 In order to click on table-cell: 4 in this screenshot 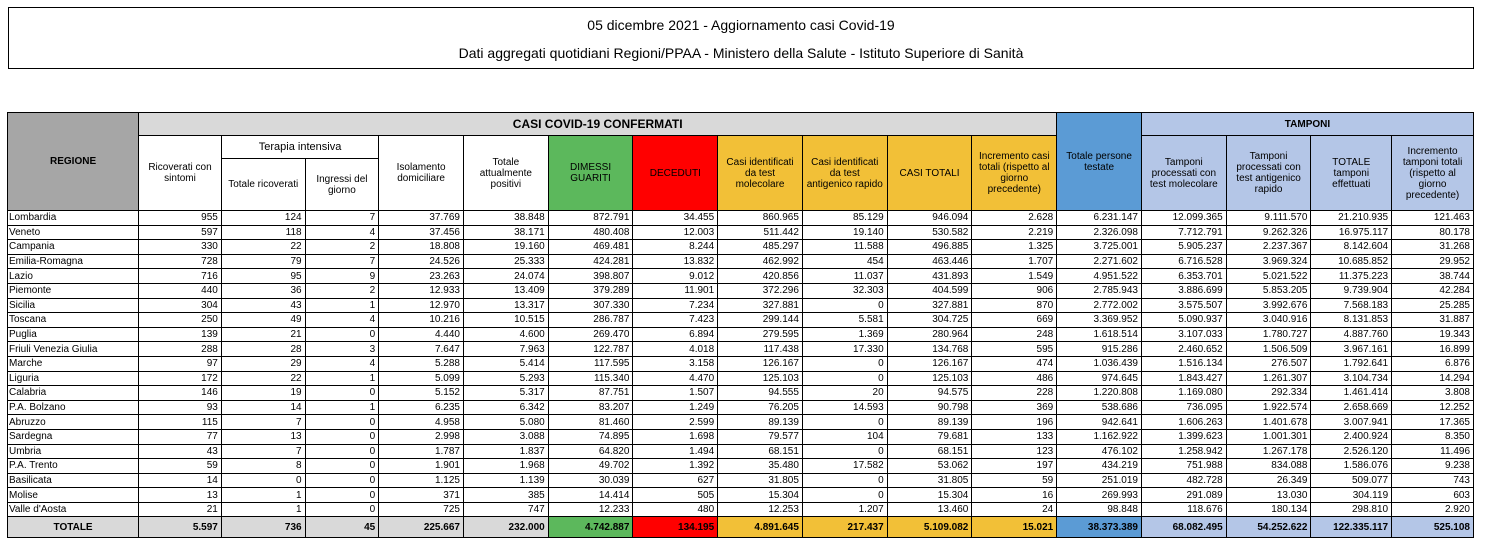, I will do `click(342, 320)`.